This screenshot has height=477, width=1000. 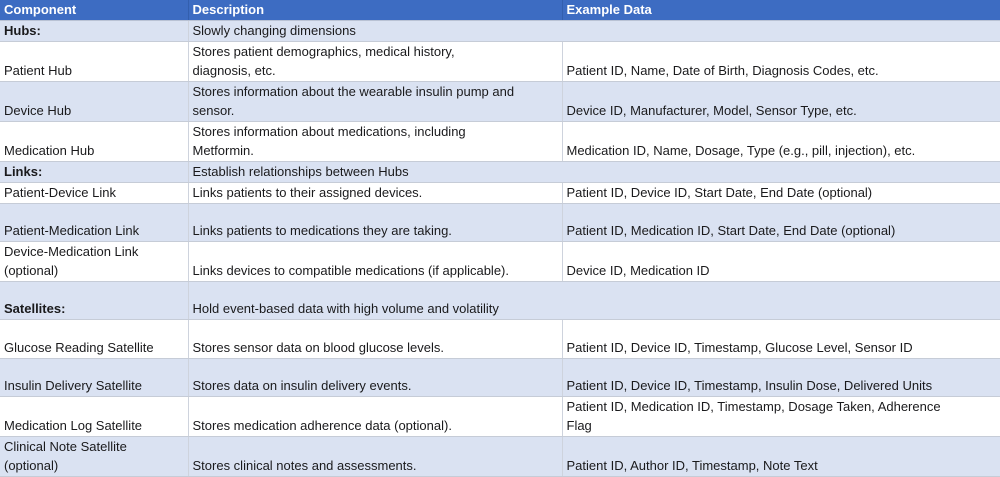 I want to click on example-data-cell: Device ID, Medication ID, so click(x=781, y=261).